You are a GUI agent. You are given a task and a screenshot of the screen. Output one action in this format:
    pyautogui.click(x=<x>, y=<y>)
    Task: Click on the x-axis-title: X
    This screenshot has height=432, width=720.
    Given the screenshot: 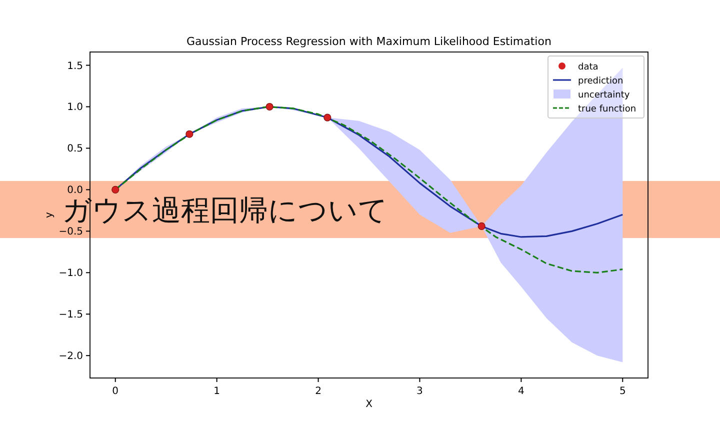 What is the action you would take?
    pyautogui.click(x=369, y=404)
    